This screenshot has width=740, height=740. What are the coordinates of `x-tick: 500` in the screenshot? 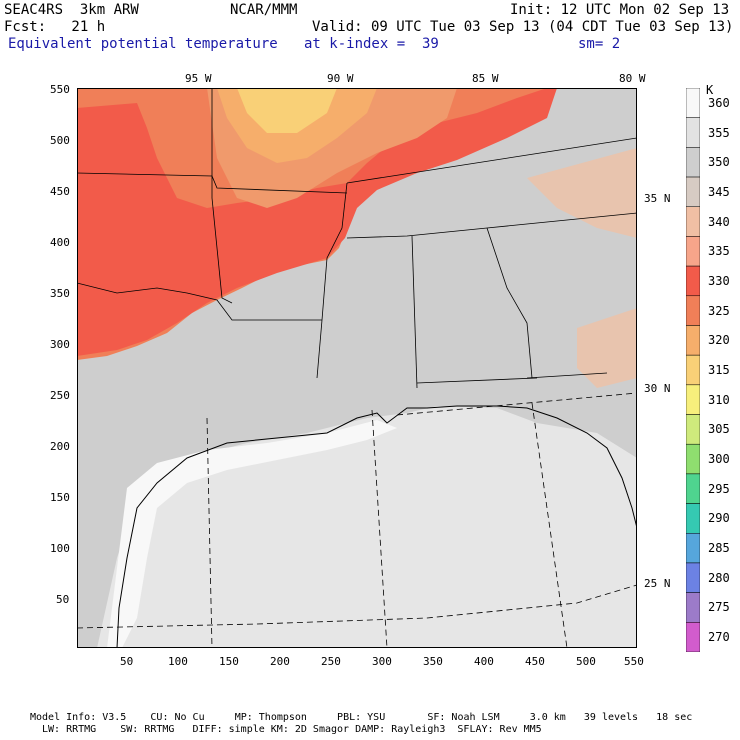 It's located at (586, 661).